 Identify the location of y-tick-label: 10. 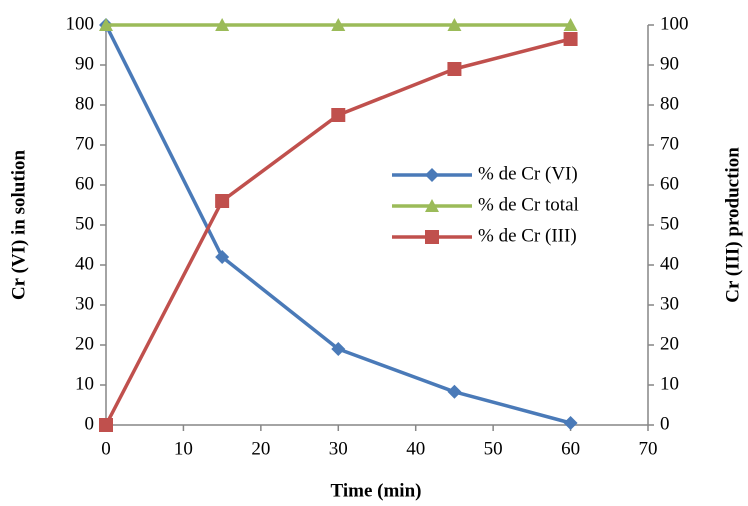
(84, 383).